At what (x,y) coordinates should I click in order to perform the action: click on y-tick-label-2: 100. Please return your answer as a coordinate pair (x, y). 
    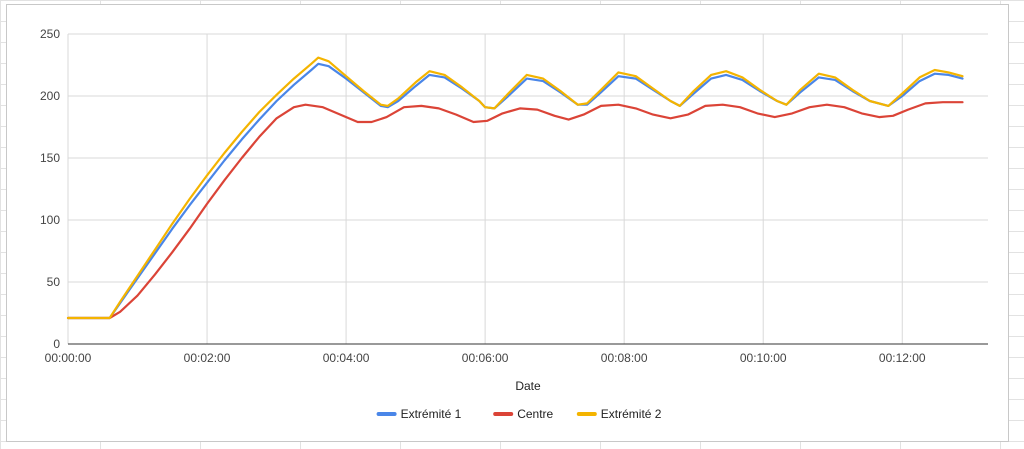
    Looking at the image, I should click on (50, 220).